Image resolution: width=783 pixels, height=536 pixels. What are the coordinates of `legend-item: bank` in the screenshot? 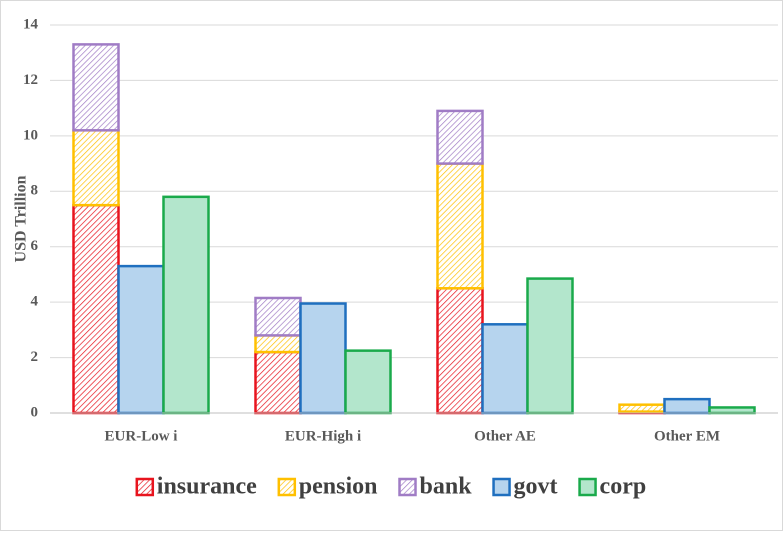 It's located at (435, 487).